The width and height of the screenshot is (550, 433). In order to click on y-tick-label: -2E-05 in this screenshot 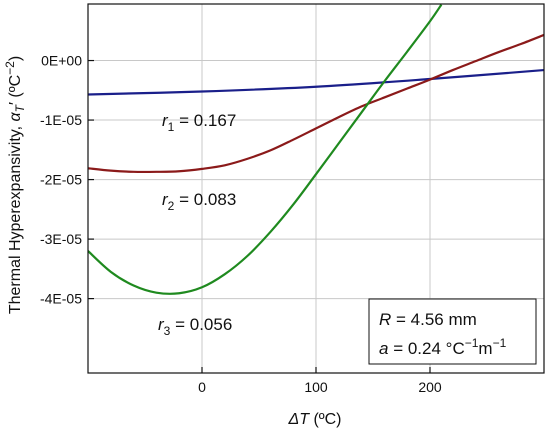, I will do `click(61, 180)`.